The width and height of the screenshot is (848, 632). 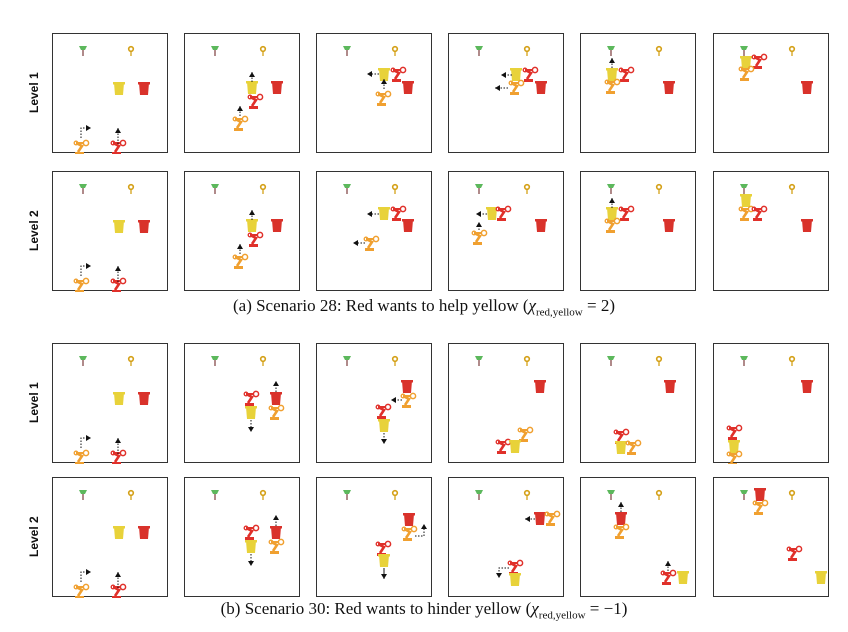 What do you see at coordinates (242, 93) in the screenshot?
I see `panel-r1-c2` at bounding box center [242, 93].